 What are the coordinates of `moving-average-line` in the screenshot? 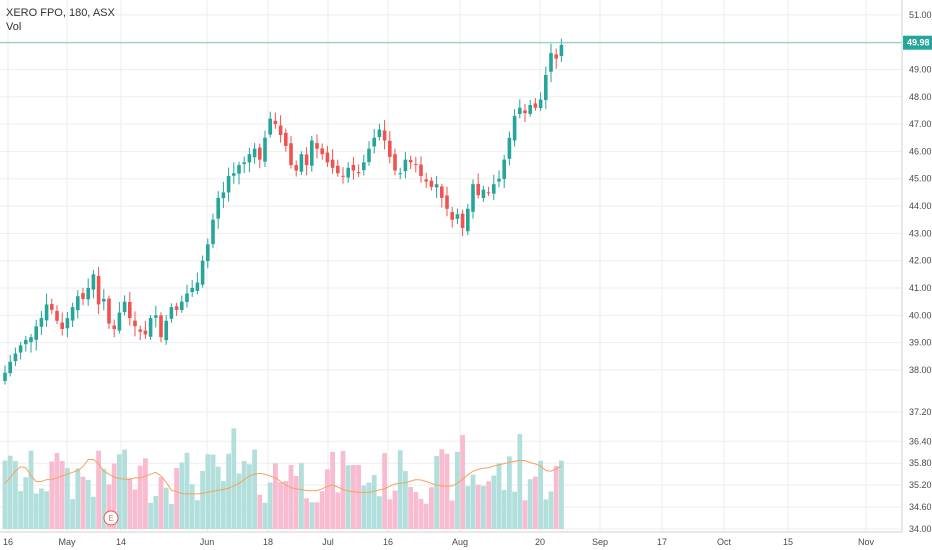 It's located at (283, 477).